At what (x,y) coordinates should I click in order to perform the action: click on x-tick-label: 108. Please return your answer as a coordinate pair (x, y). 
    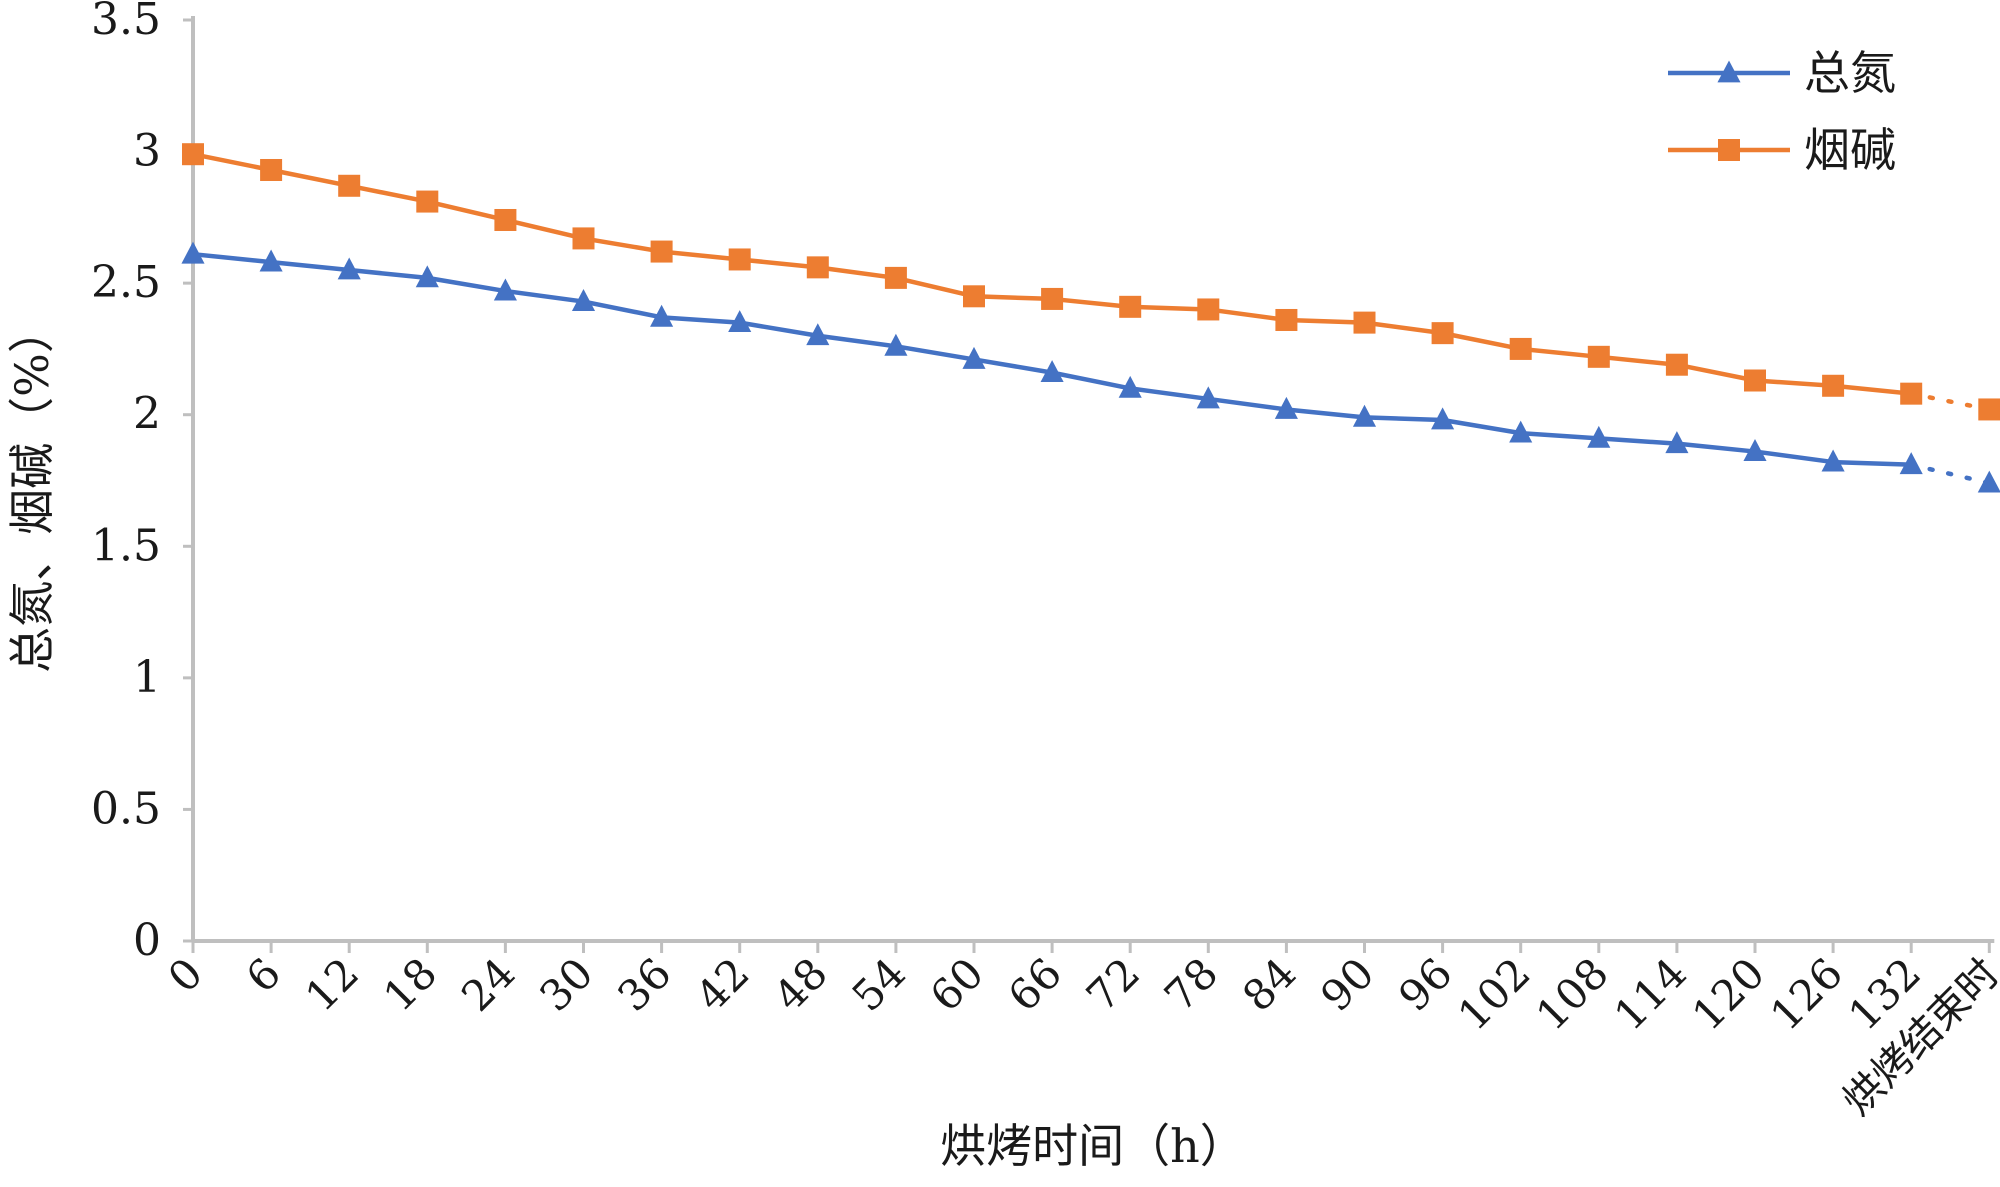
    Looking at the image, I should click on (1572, 993).